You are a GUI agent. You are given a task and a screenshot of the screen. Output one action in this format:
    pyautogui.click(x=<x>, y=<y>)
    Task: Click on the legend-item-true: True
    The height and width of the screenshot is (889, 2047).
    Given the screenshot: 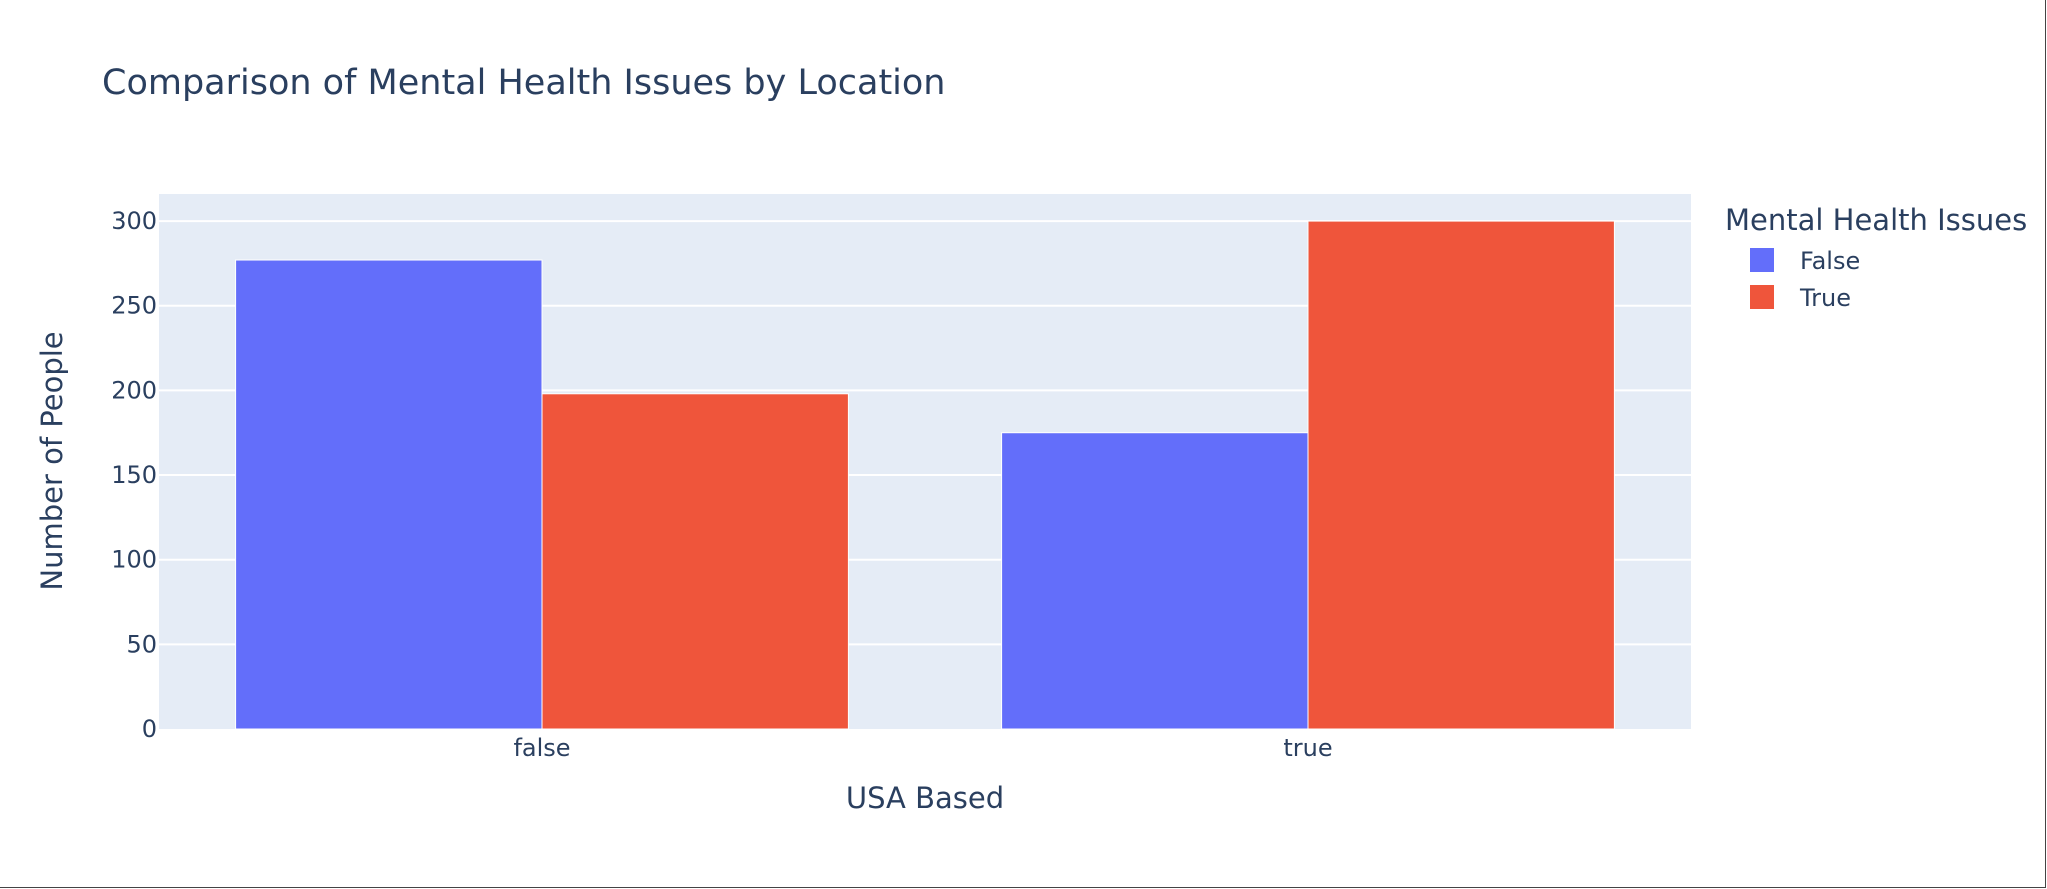 What is the action you would take?
    pyautogui.click(x=1800, y=298)
    